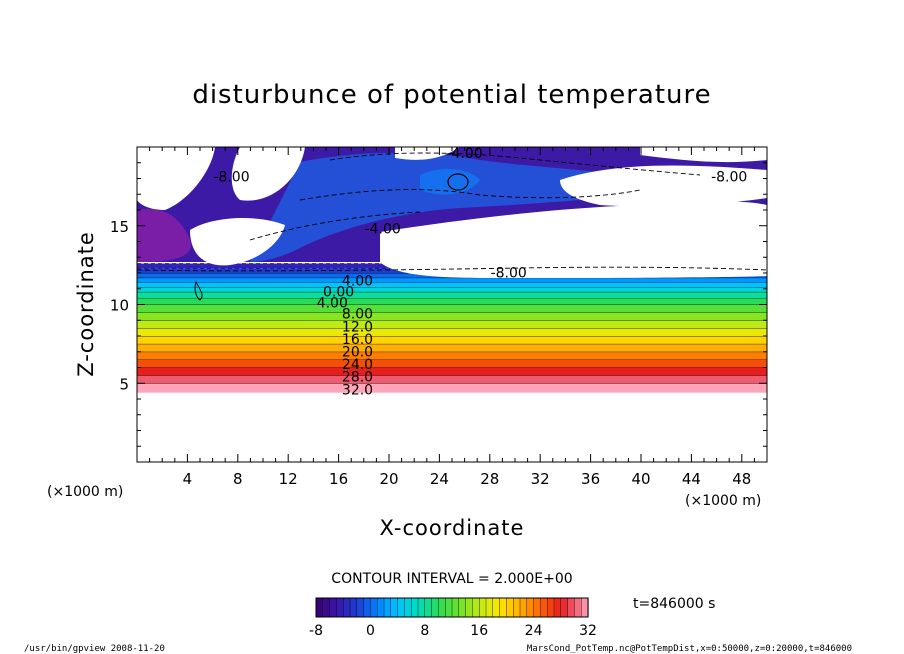 The height and width of the screenshot is (654, 904). Describe the element at coordinates (357, 315) in the screenshot. I see `contour-label: 8.00` at that location.